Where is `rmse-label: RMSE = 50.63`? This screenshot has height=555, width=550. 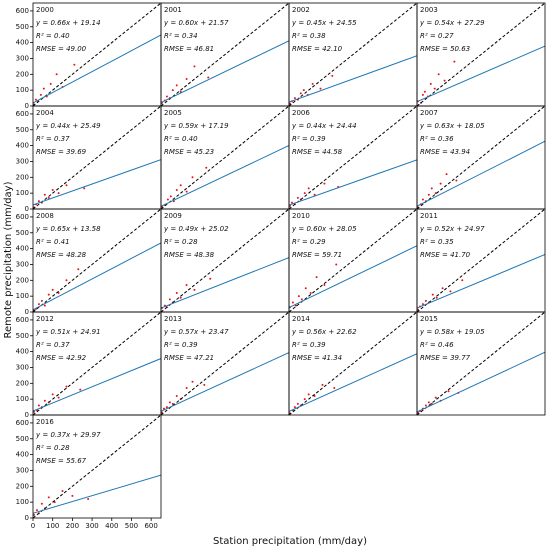 rmse-label: RMSE = 50.63 is located at coordinates (445, 49).